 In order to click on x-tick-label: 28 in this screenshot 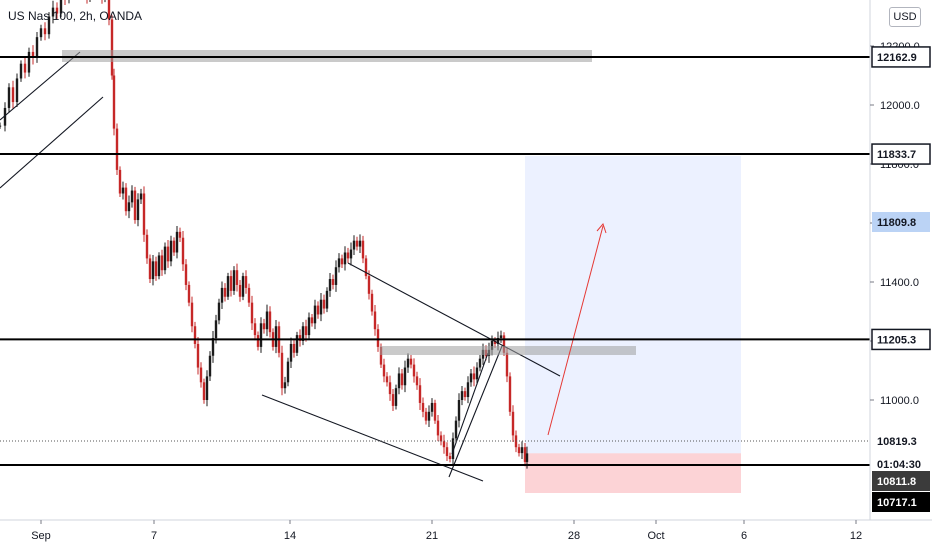, I will do `click(574, 536)`.